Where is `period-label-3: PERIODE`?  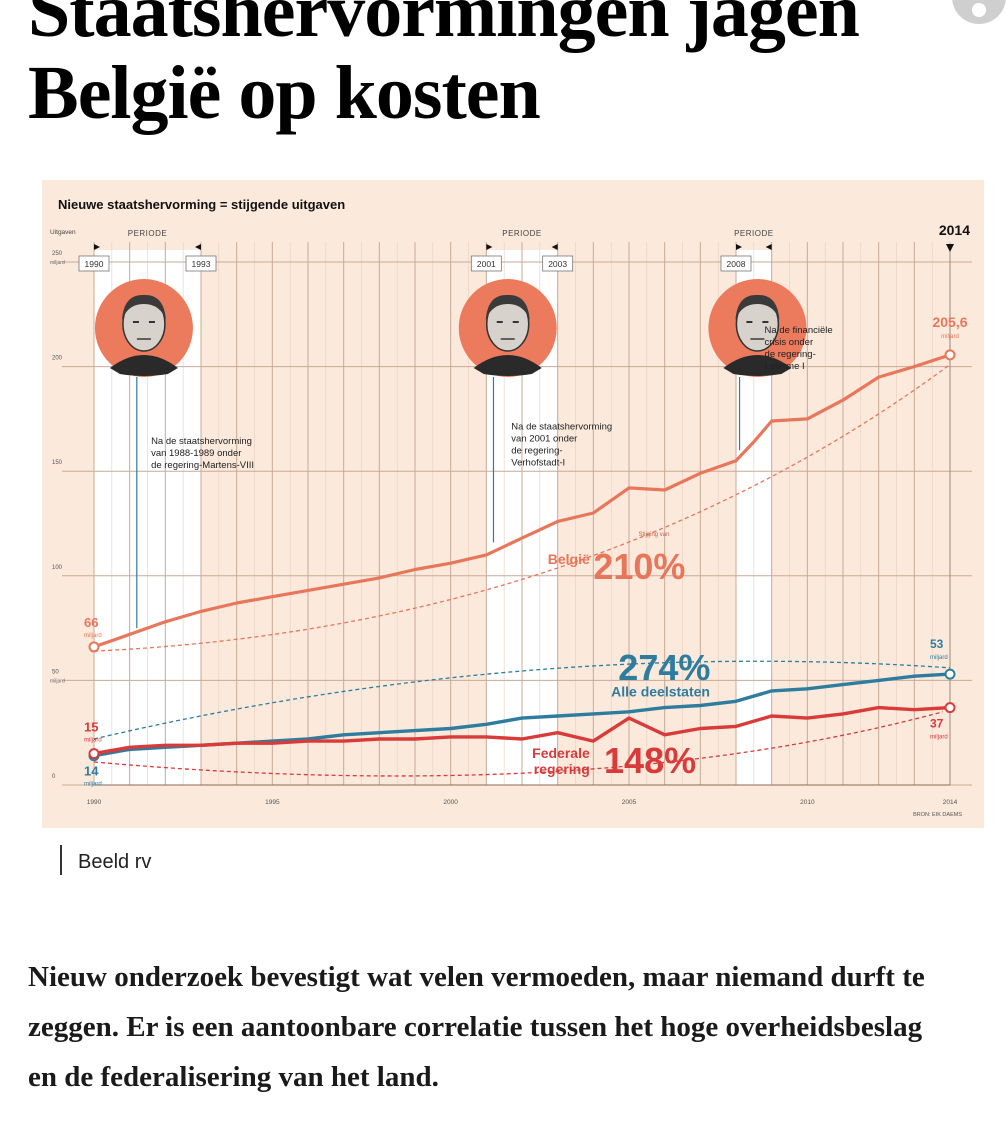 period-label-3: PERIODE is located at coordinates (754, 233).